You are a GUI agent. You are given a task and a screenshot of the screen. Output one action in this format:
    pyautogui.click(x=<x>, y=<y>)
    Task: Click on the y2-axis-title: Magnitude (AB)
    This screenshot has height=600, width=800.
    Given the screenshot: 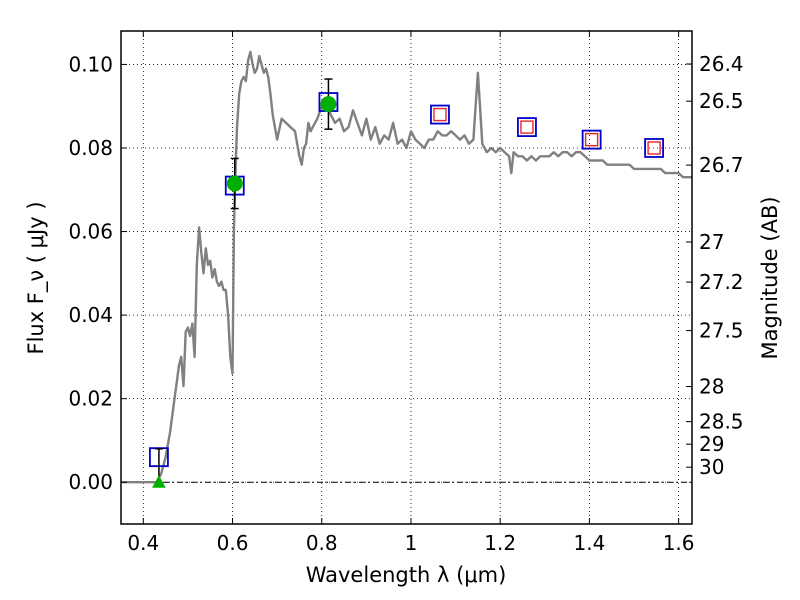 What is the action you would take?
    pyautogui.click(x=770, y=277)
    